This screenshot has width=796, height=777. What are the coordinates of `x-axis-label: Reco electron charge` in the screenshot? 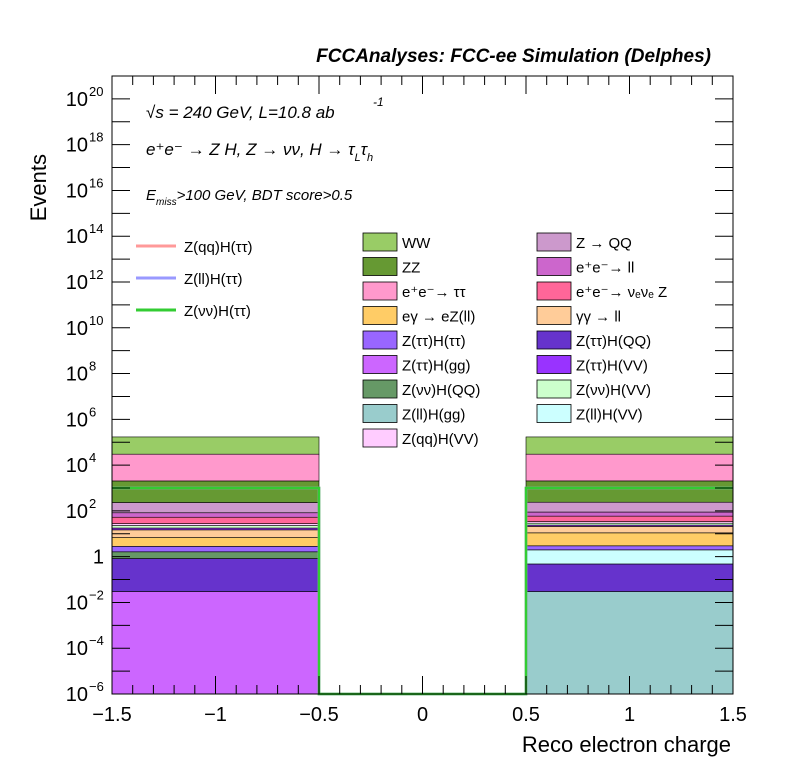 It's located at (626, 744).